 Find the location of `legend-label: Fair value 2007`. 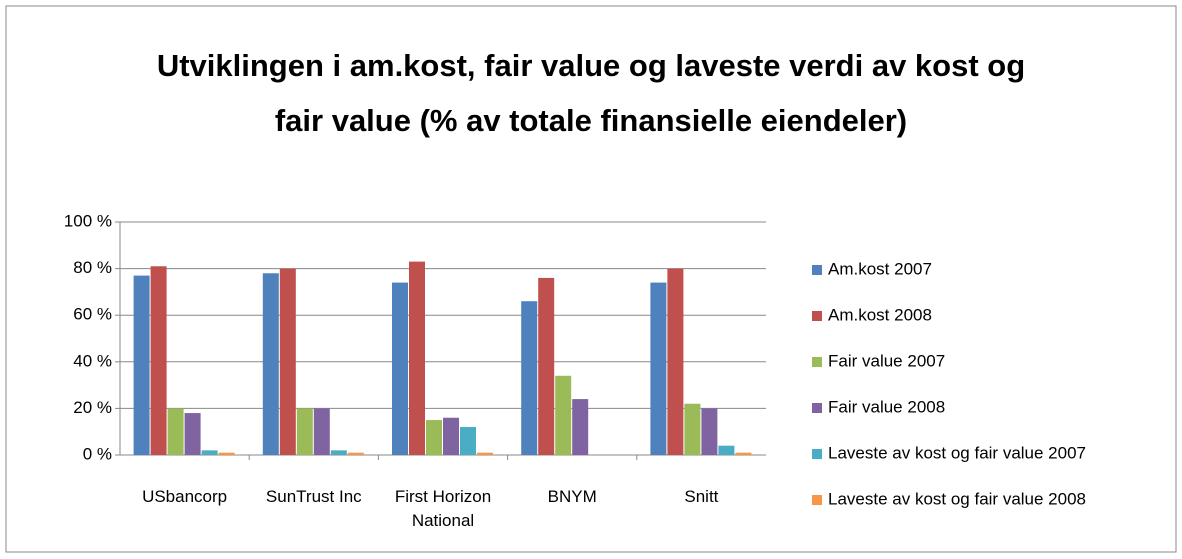

legend-label: Fair value 2007 is located at coordinates (886, 360).